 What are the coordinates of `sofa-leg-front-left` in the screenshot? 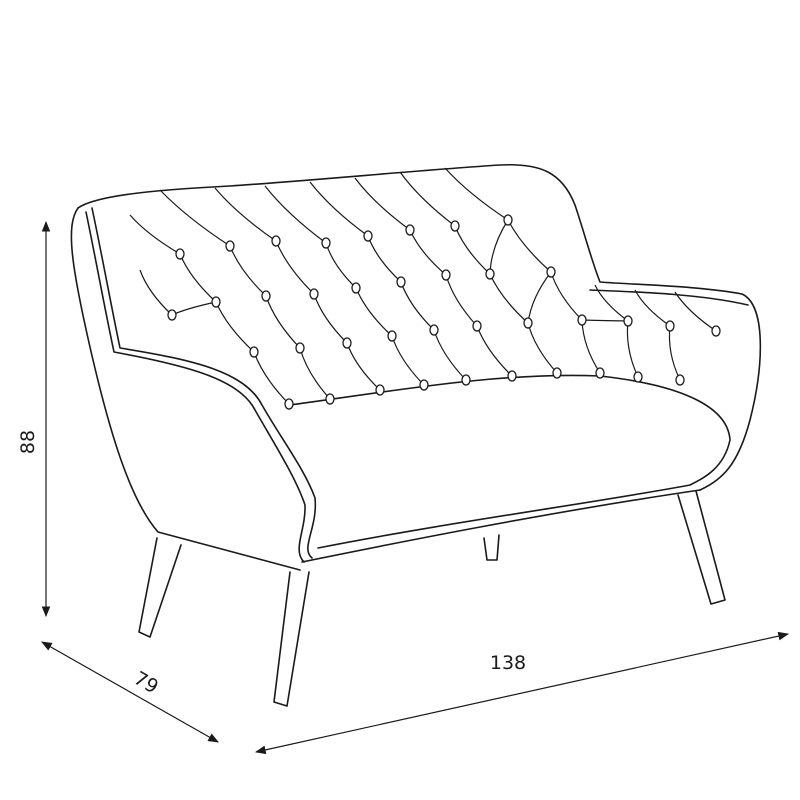 It's located at (291, 639).